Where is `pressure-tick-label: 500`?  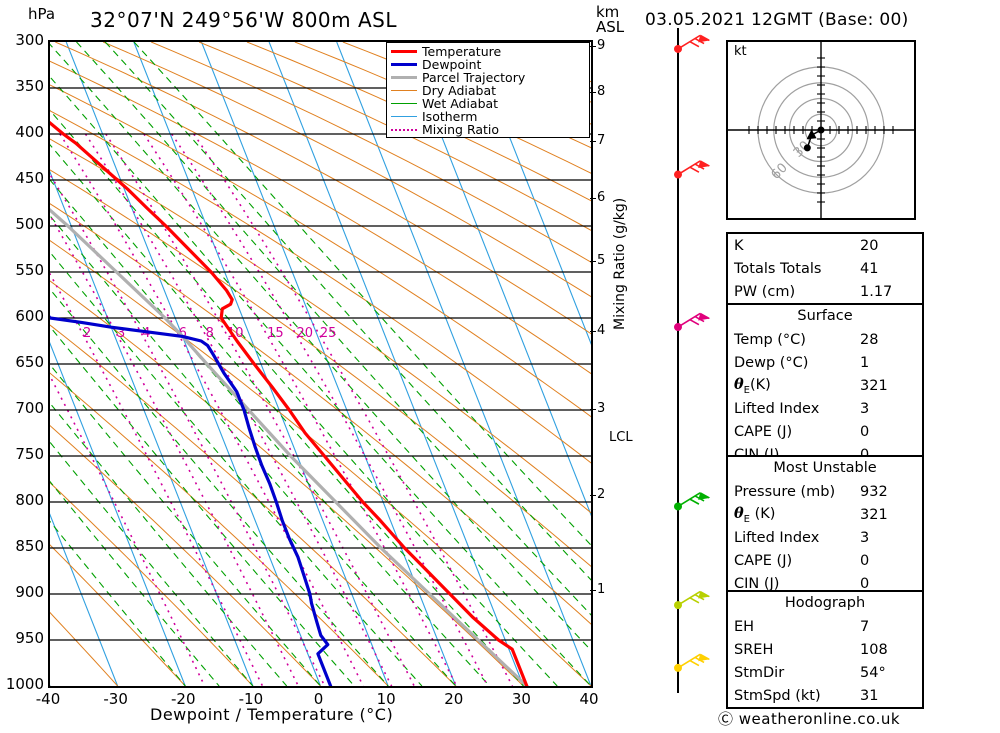
pressure-tick-label: 500 is located at coordinates (29, 224).